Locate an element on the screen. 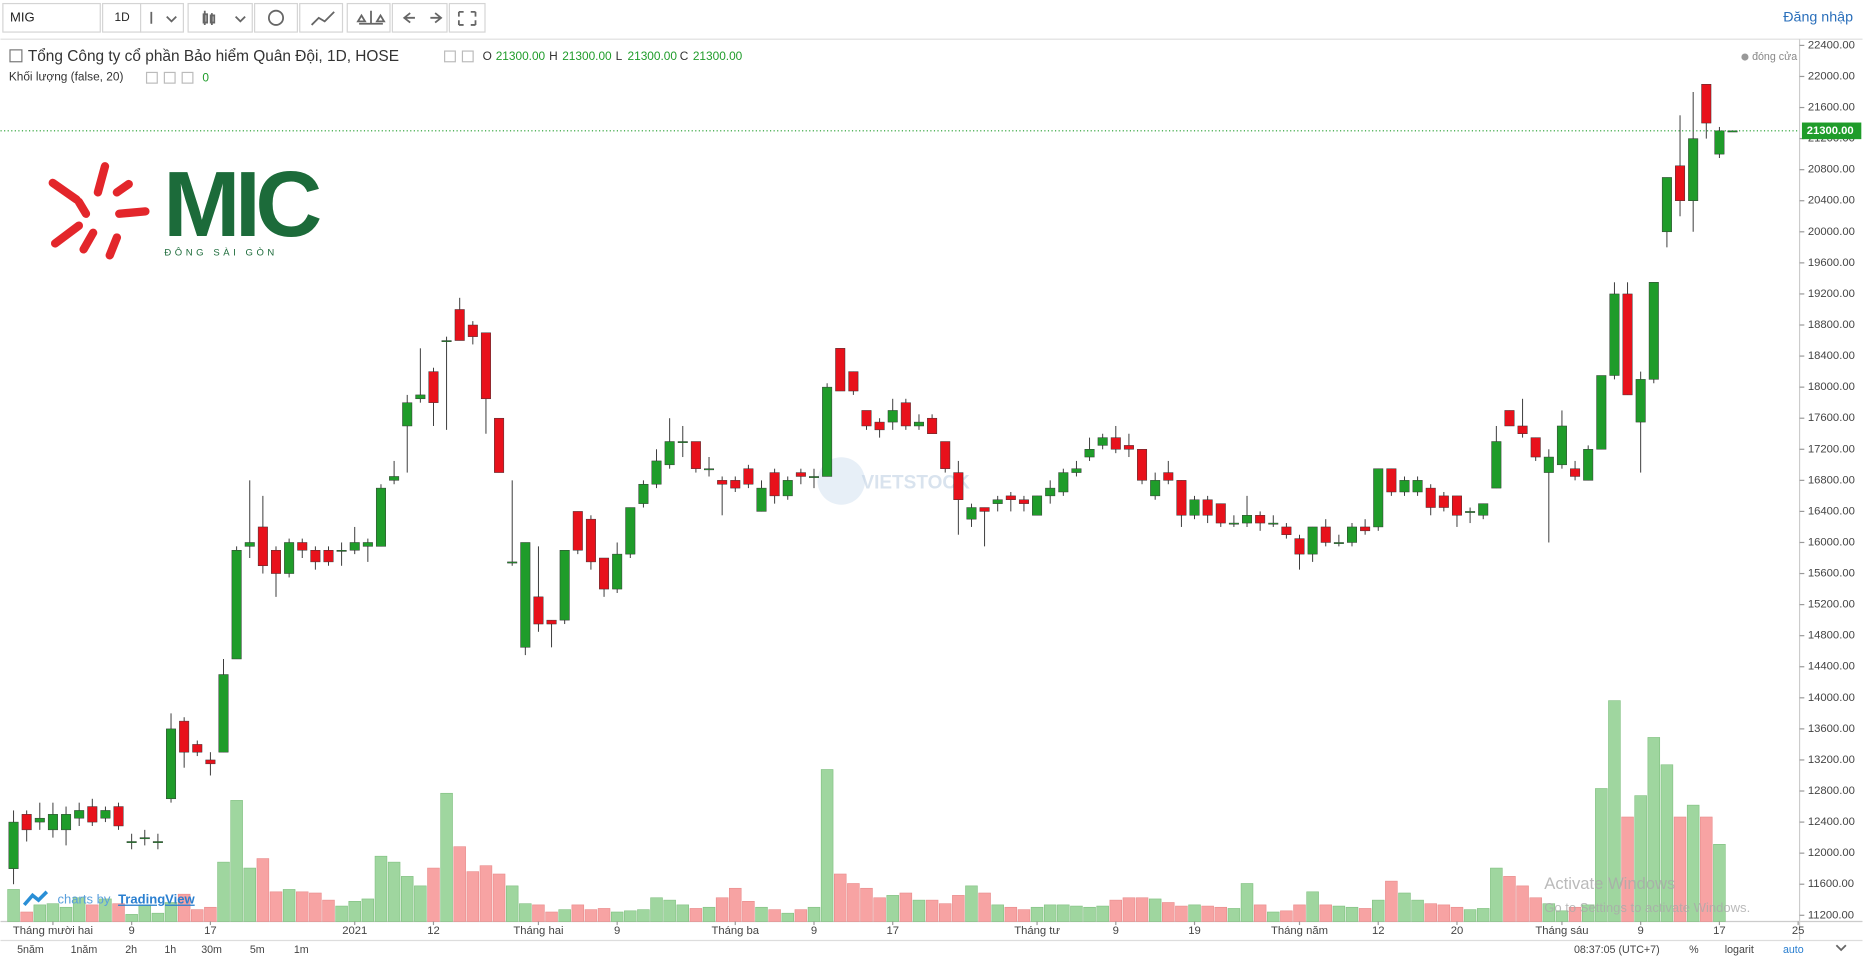  symbol: MIG is located at coordinates (22, 16).